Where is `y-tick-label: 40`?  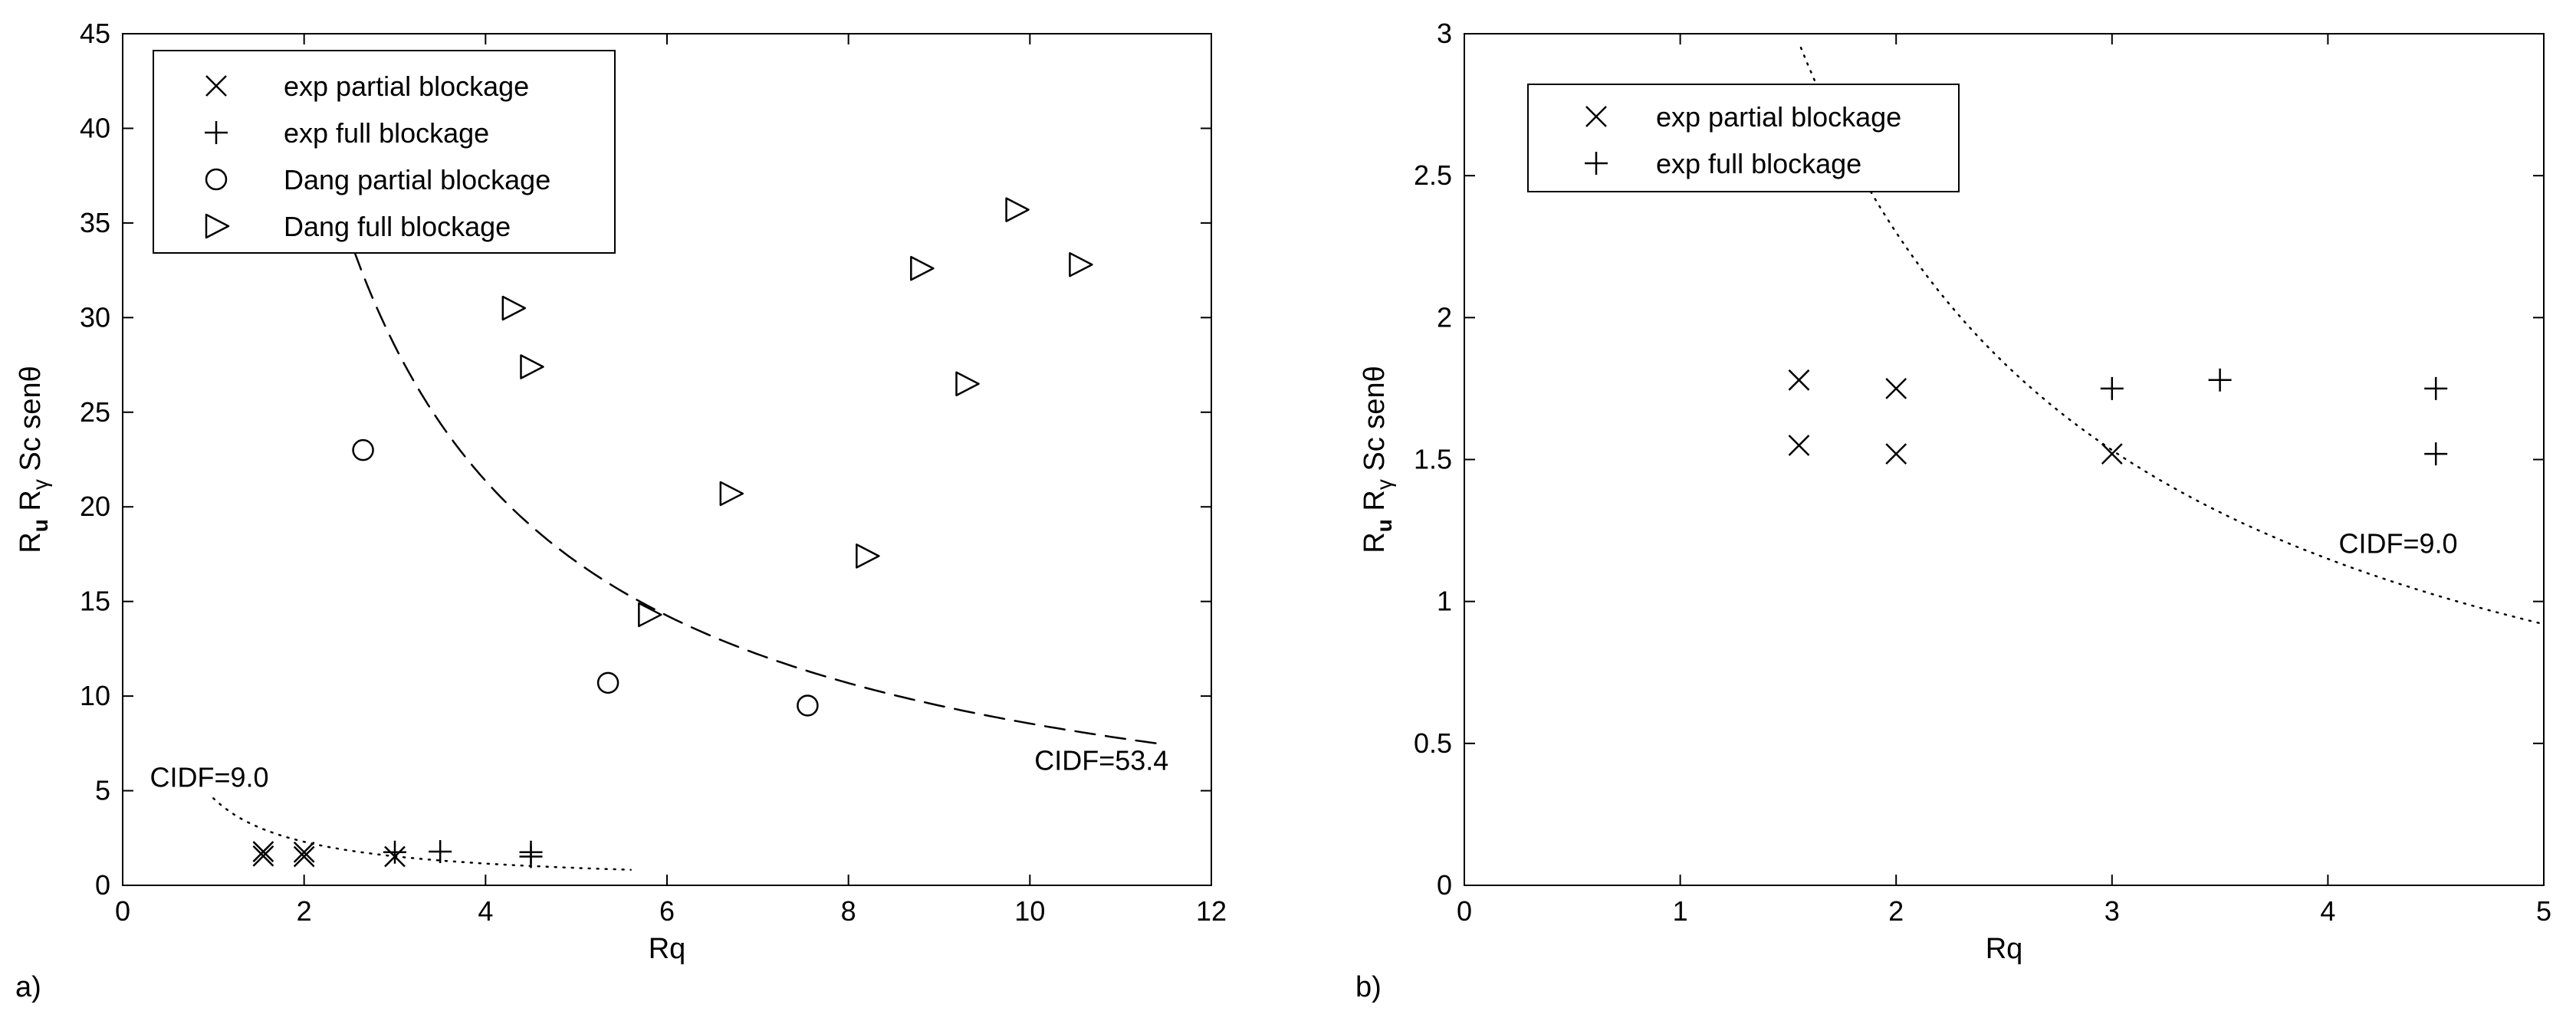 y-tick-label: 40 is located at coordinates (95, 127).